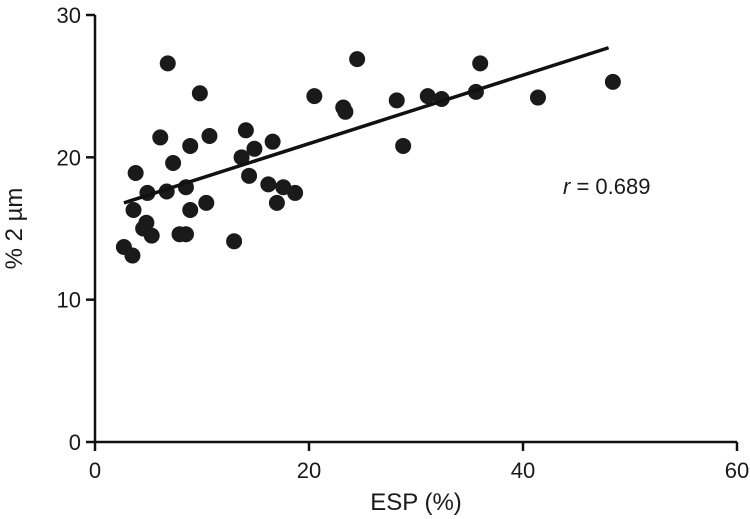 This screenshot has width=750, height=519. I want to click on y-tick-label: 20, so click(69, 157).